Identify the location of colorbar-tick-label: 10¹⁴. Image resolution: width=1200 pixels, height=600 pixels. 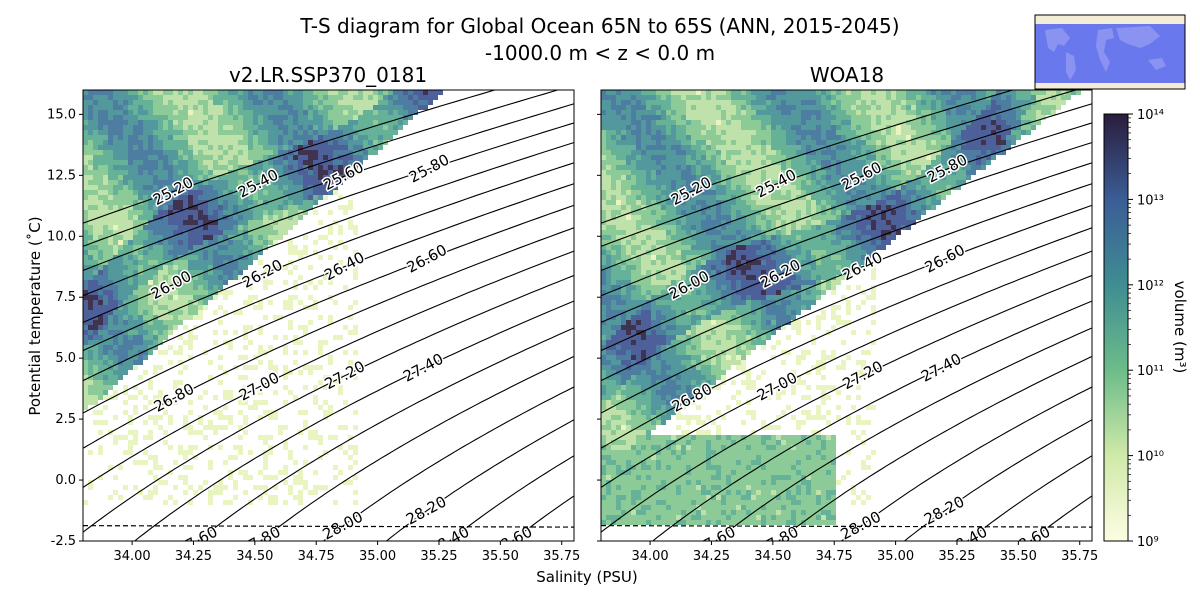
(1150, 115).